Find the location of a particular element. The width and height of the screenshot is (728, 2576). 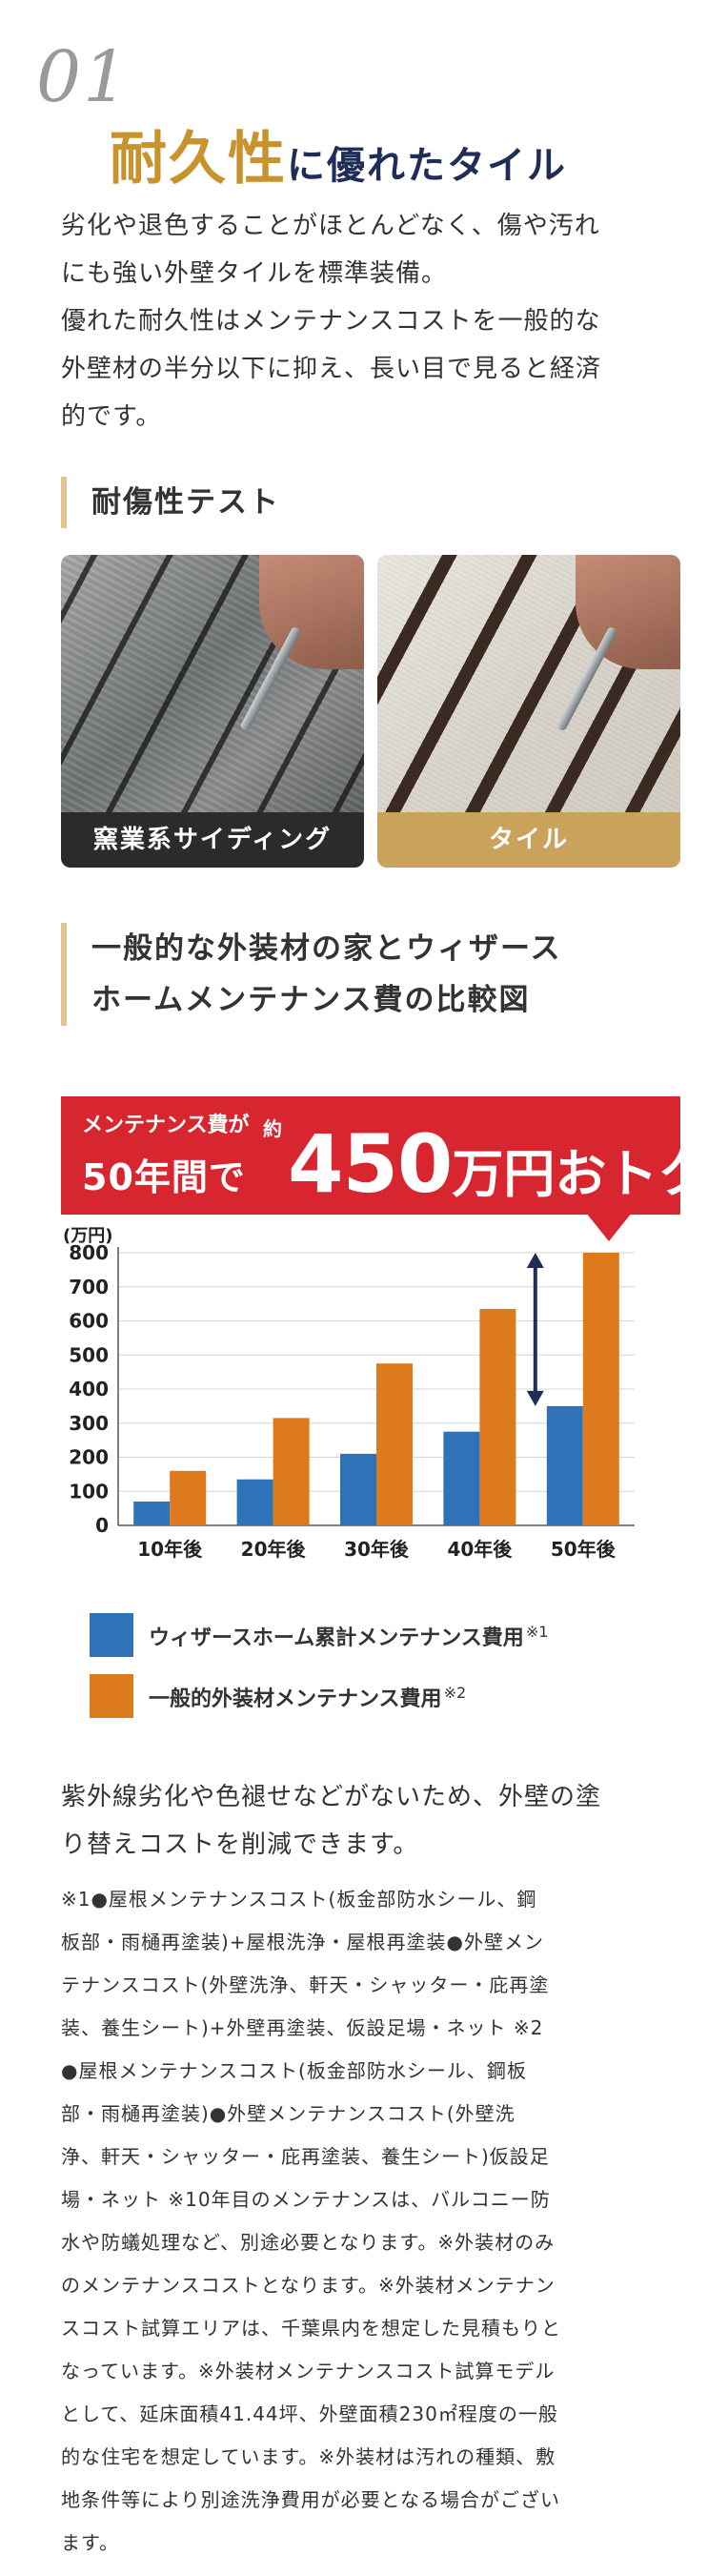

footnote-line: 的な住宅を想定しています。※外装材は汚れの種類、敷 is located at coordinates (309, 2456).